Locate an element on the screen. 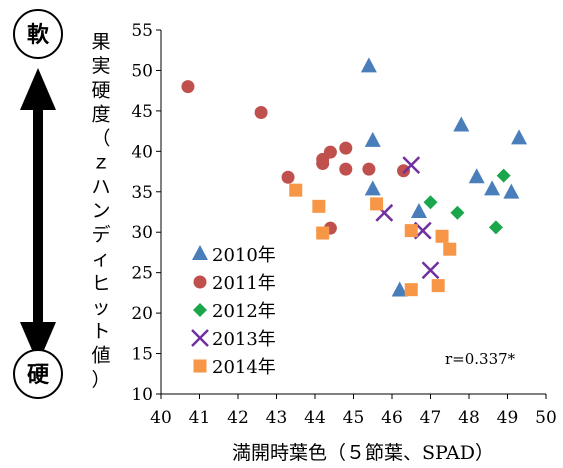  x-ticks: 40 41 42 43 44 45 46 47 48 49 50 is located at coordinates (353, 411).